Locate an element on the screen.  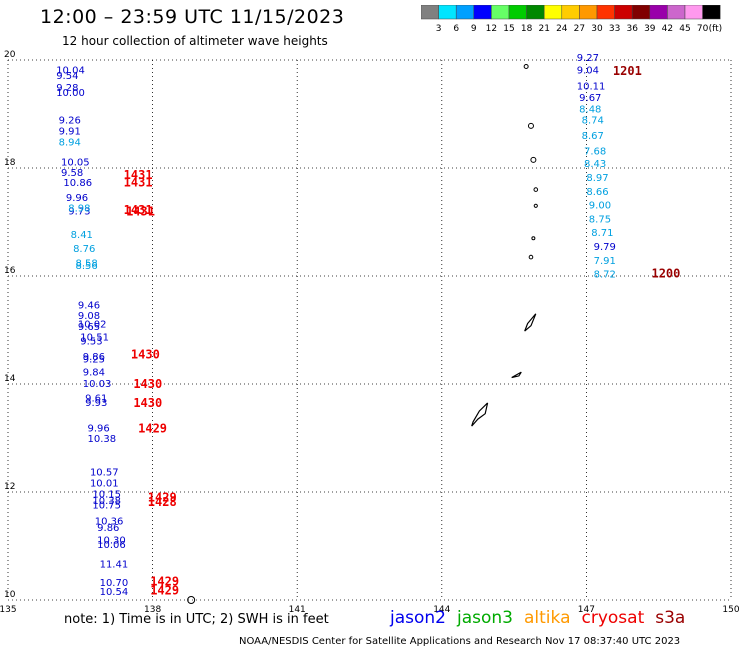
wave-height-label: 9.67 is located at coordinates (590, 98).